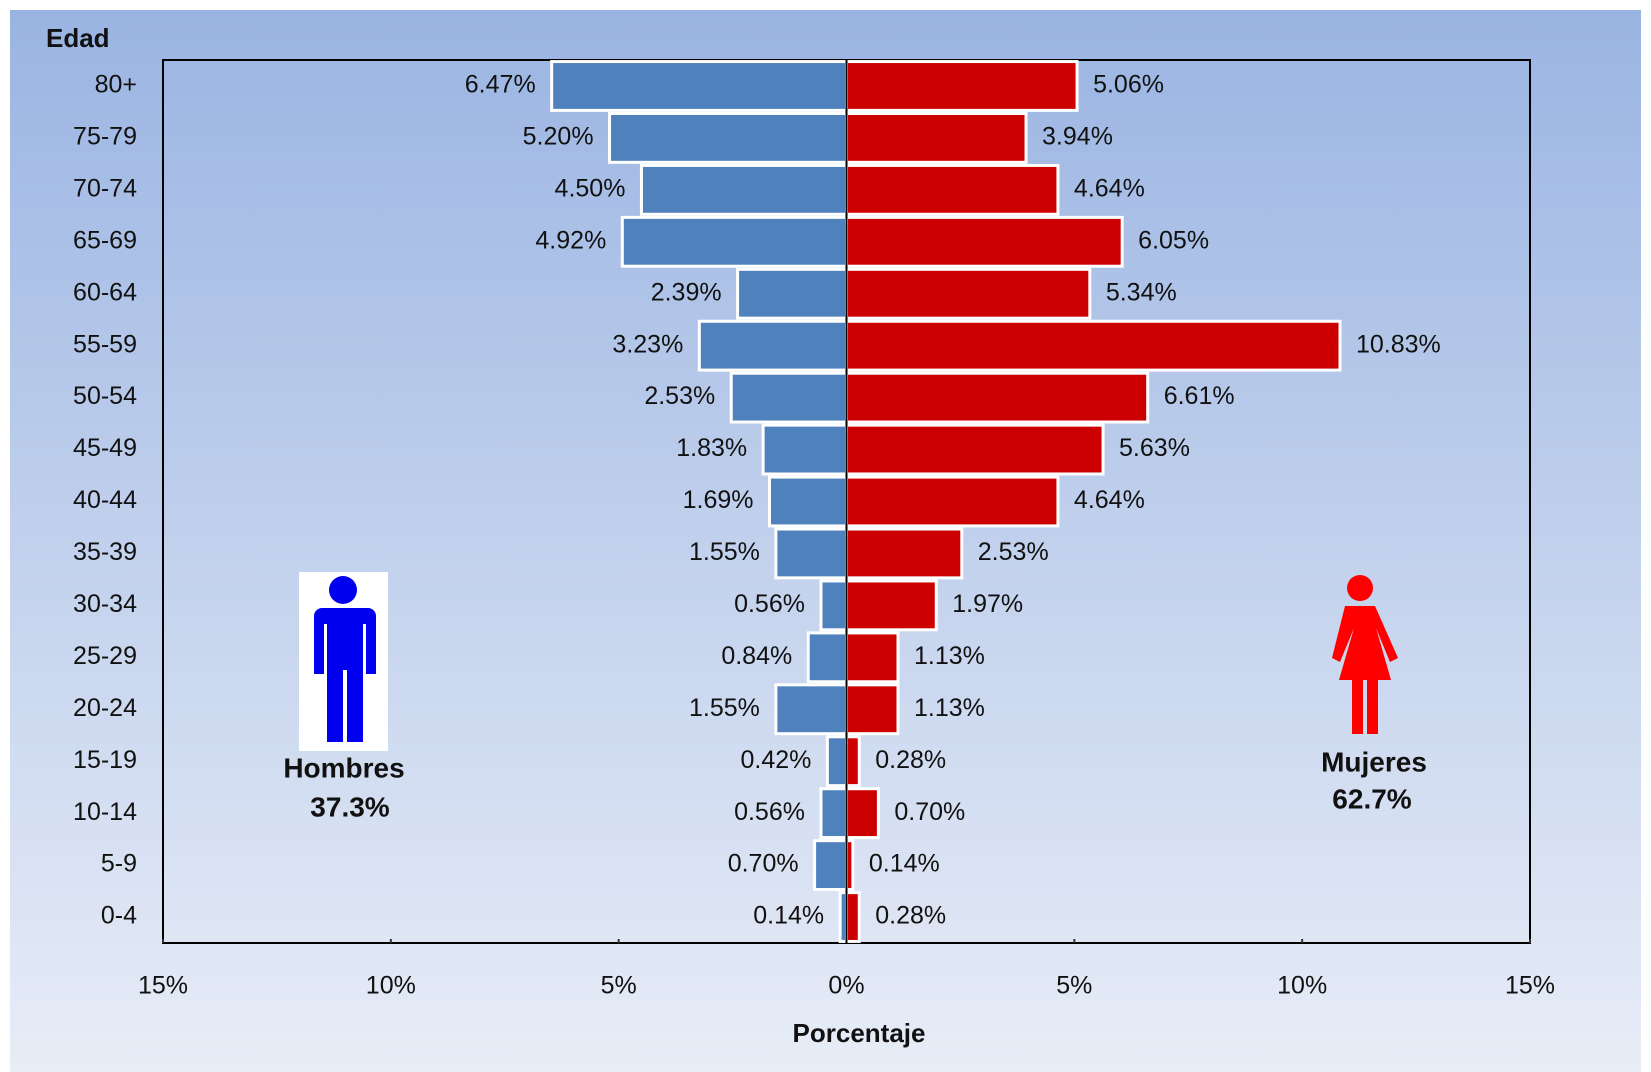 The height and width of the screenshot is (1072, 1651). What do you see at coordinates (1128, 85) in the screenshot?
I see `data-label: 5.06%` at bounding box center [1128, 85].